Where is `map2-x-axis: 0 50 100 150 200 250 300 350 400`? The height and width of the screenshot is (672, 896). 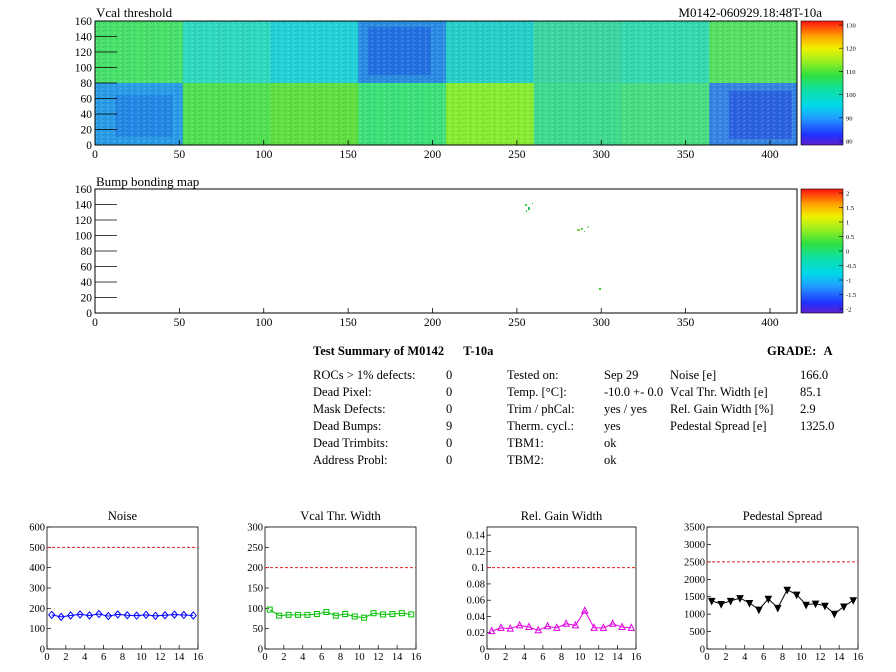
map2-x-axis: 0 50 100 150 200 250 300 350 400 is located at coordinates (435, 318).